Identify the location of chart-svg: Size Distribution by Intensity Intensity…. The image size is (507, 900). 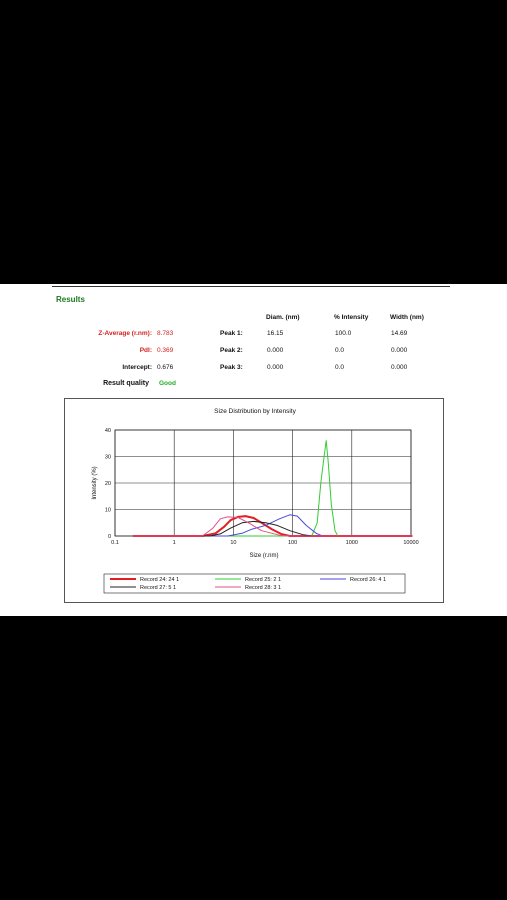
(255, 501).